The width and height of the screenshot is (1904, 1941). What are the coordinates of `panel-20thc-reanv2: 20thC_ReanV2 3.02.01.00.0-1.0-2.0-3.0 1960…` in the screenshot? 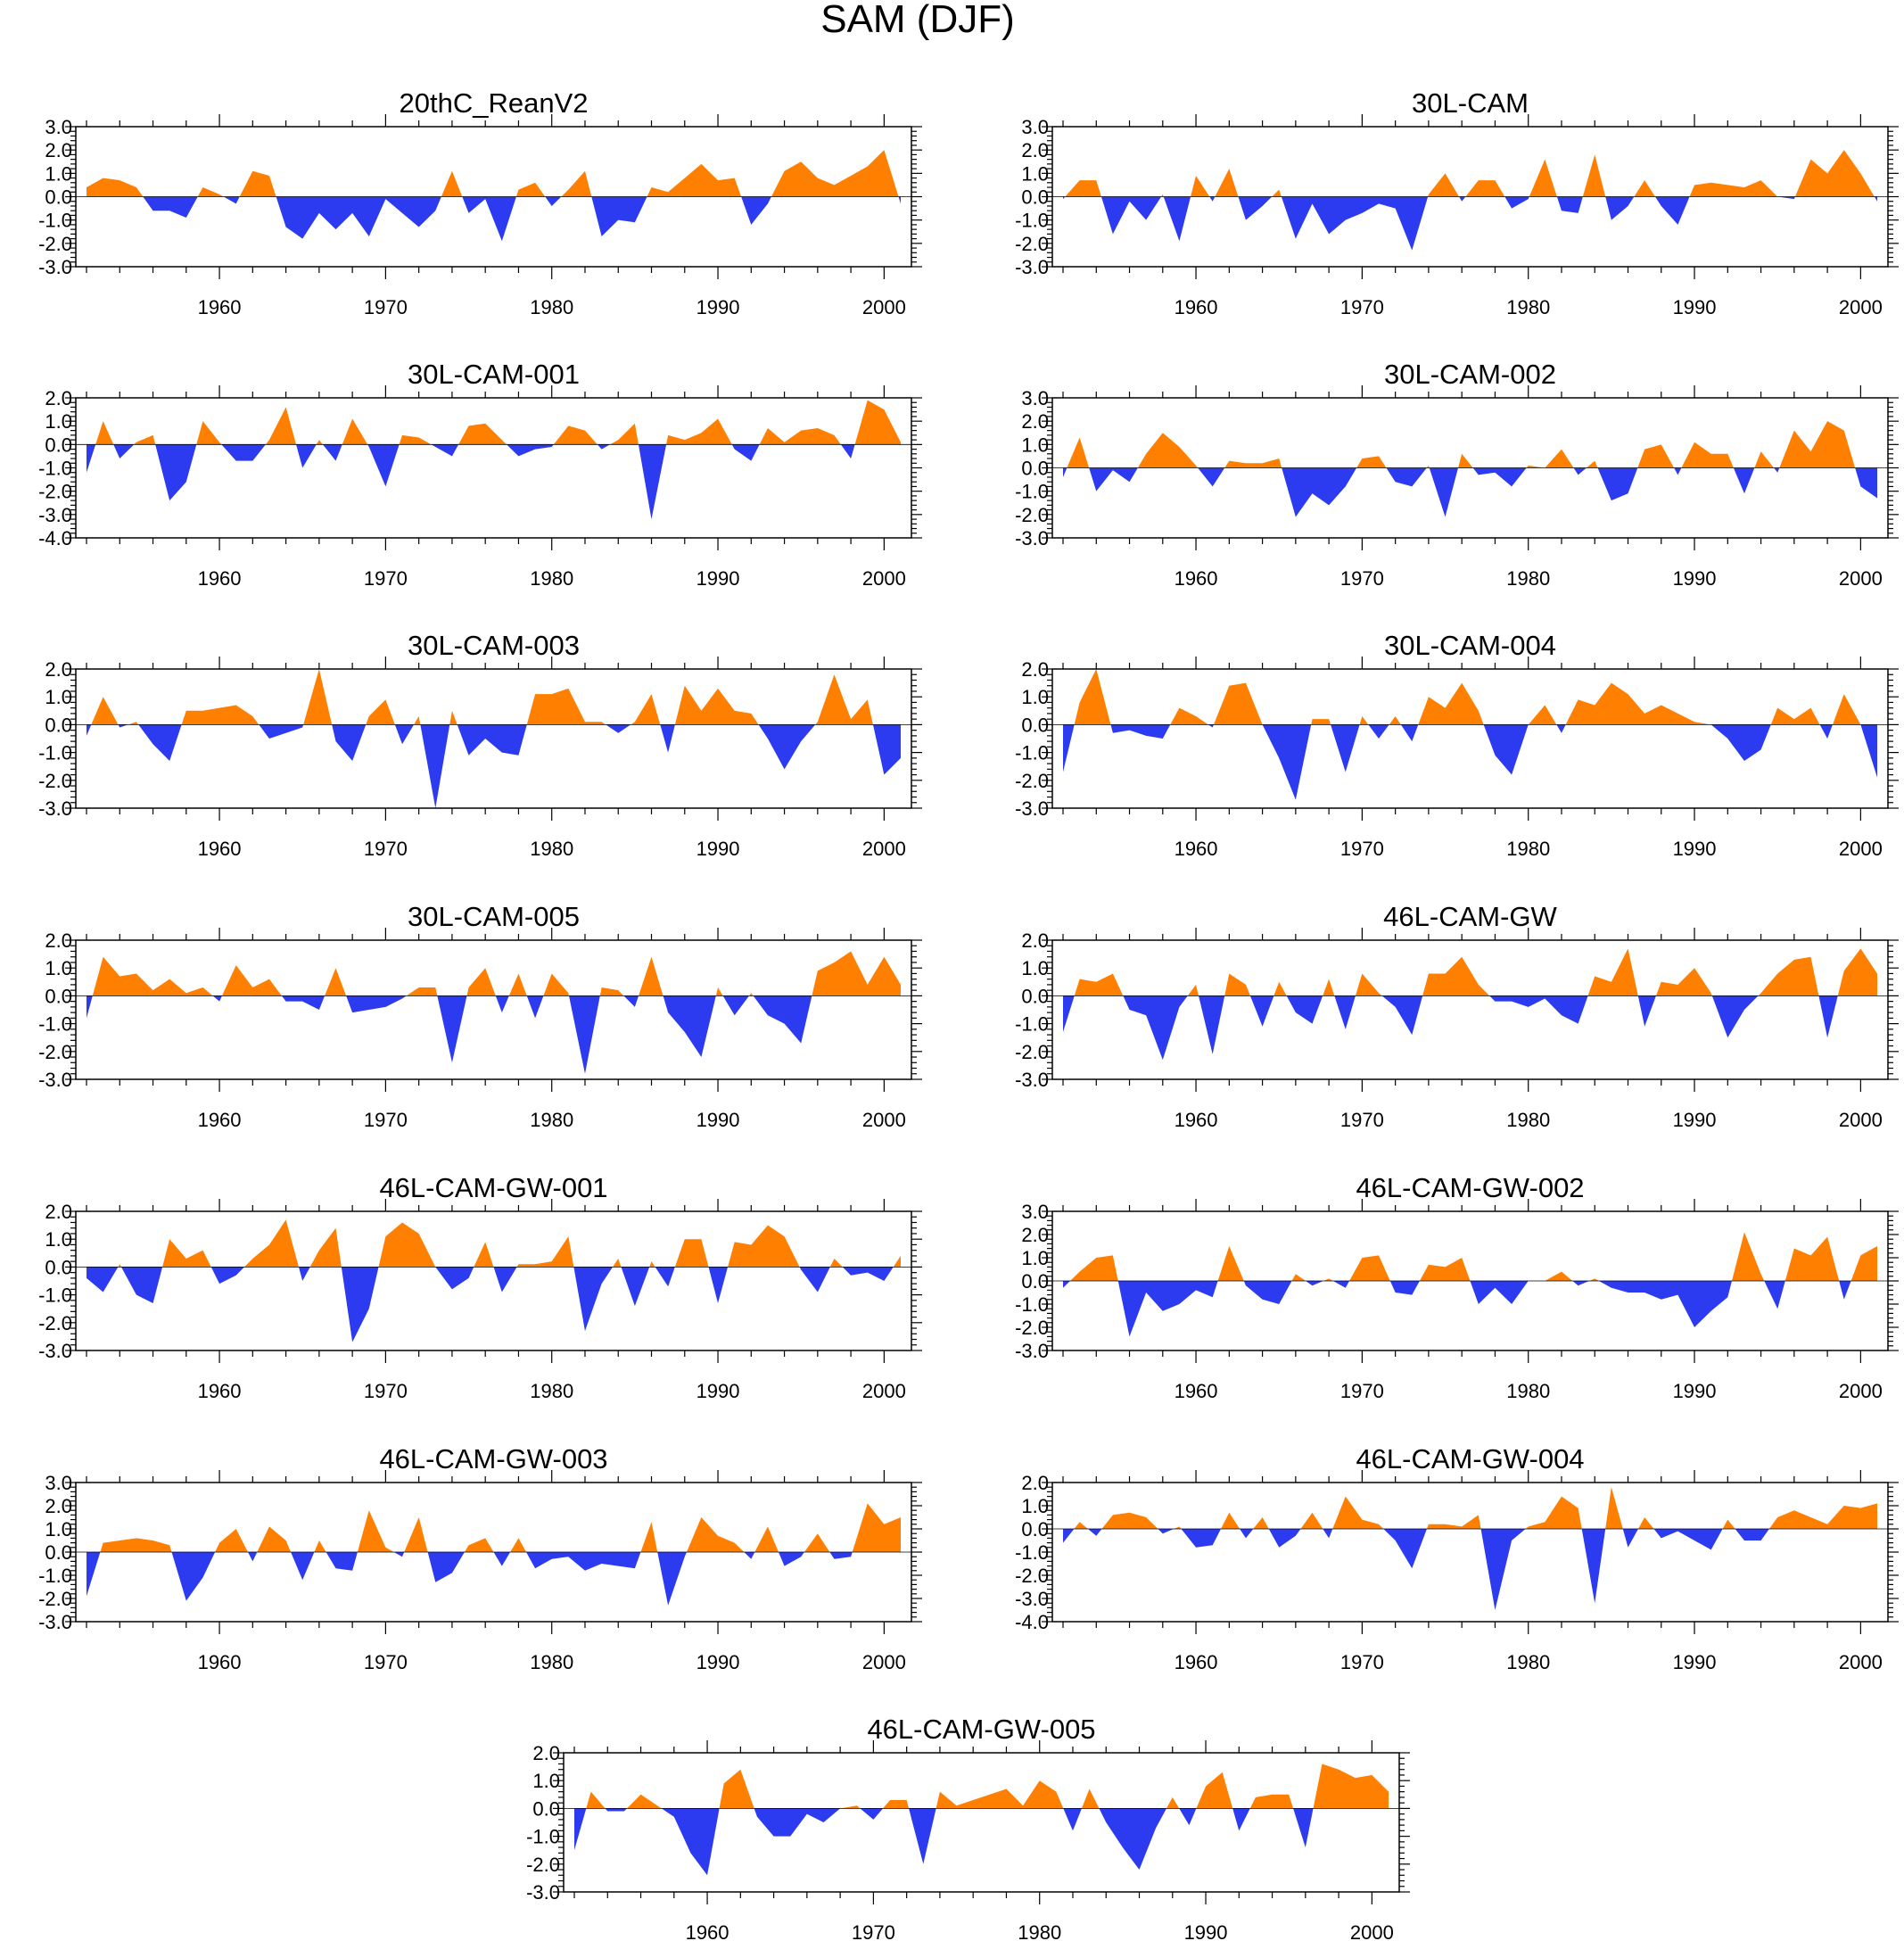 It's located at (480, 202).